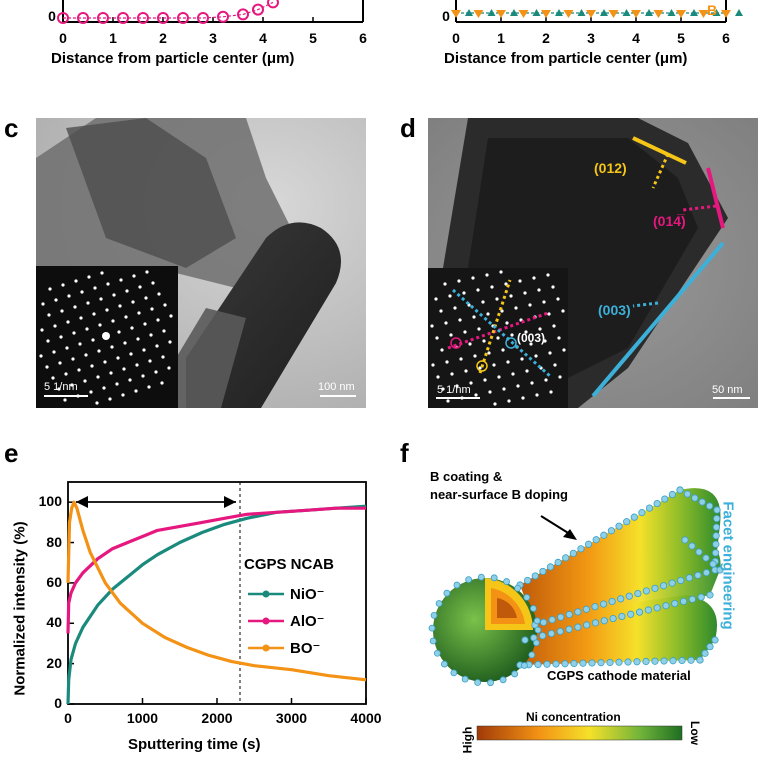 The width and height of the screenshot is (761, 761). Describe the element at coordinates (291, 718) in the screenshot. I see `panel-e-xtick-label: 3000` at that location.